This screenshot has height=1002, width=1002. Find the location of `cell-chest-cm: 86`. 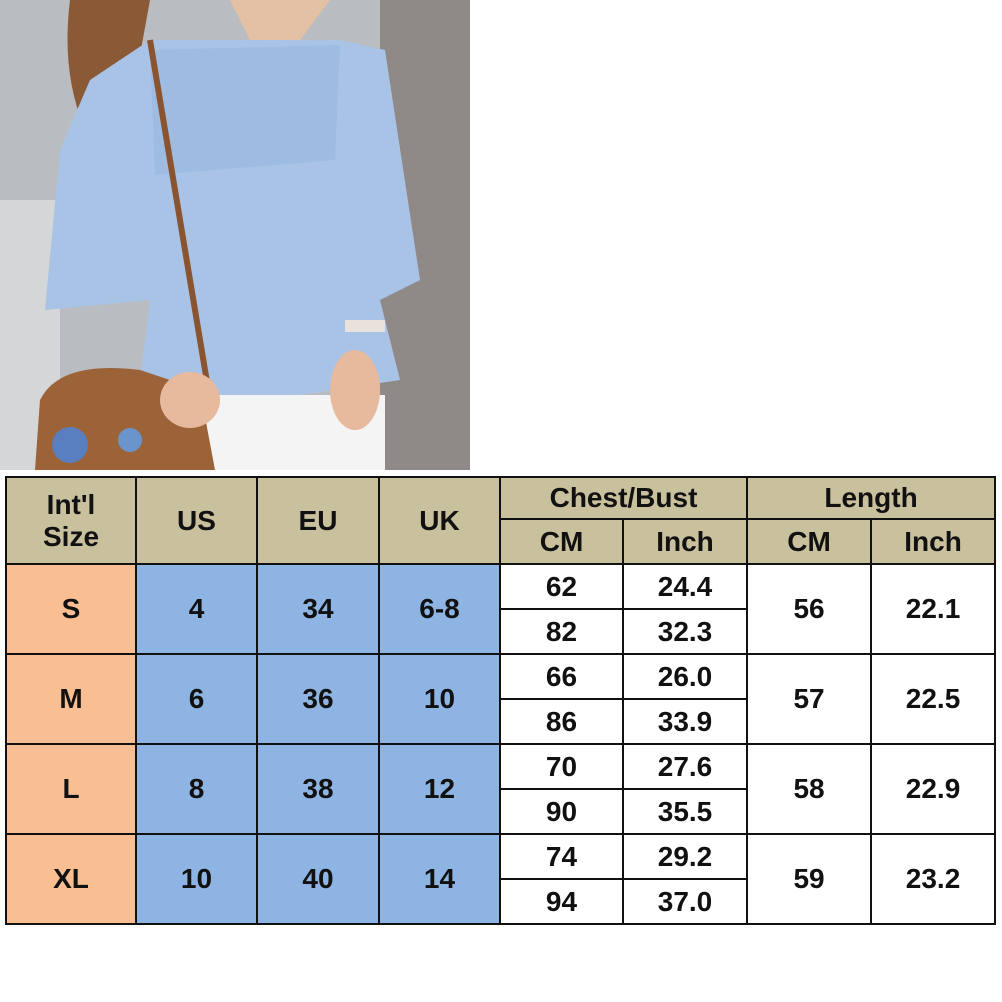

cell-chest-cm: 86 is located at coordinates (561, 721).